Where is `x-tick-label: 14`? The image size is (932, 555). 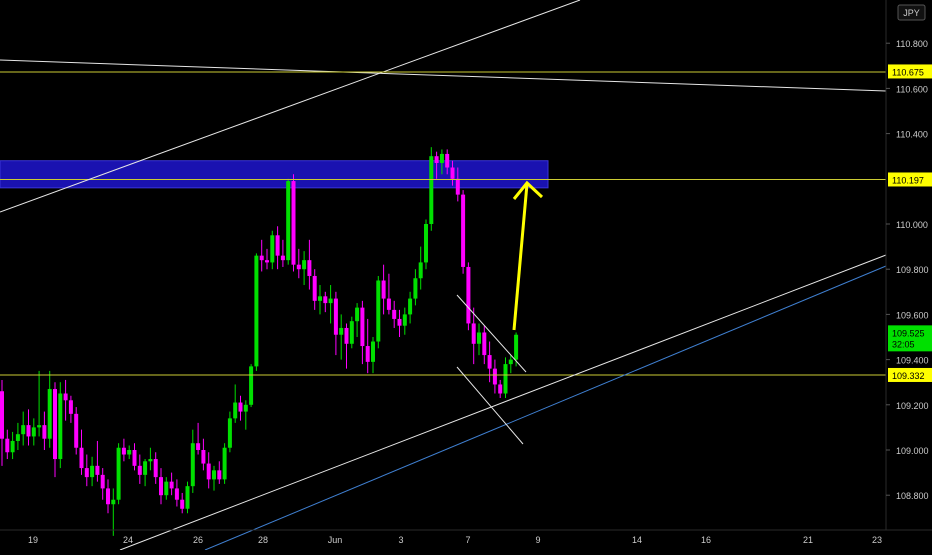
x-tick-label: 14 is located at coordinates (637, 540).